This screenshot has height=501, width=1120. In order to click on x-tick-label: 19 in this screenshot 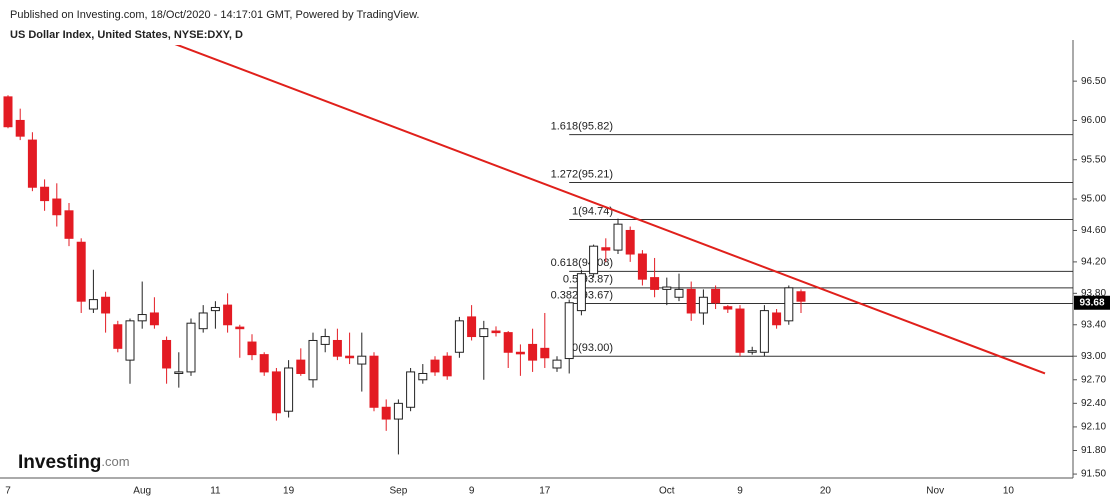, I will do `click(289, 491)`.